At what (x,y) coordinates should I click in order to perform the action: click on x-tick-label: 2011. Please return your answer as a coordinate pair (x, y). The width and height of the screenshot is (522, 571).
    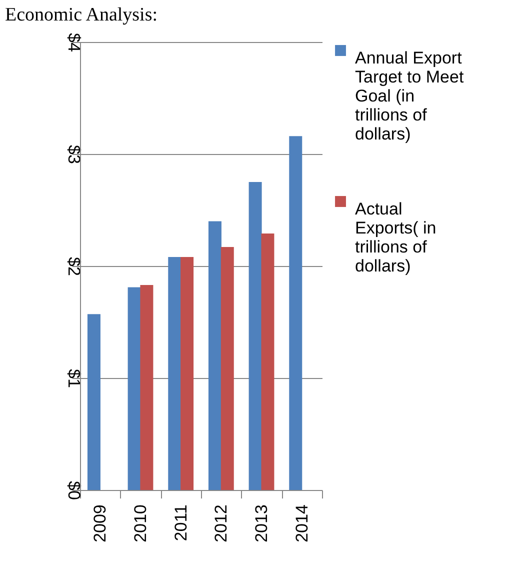
    Looking at the image, I should click on (180, 523).